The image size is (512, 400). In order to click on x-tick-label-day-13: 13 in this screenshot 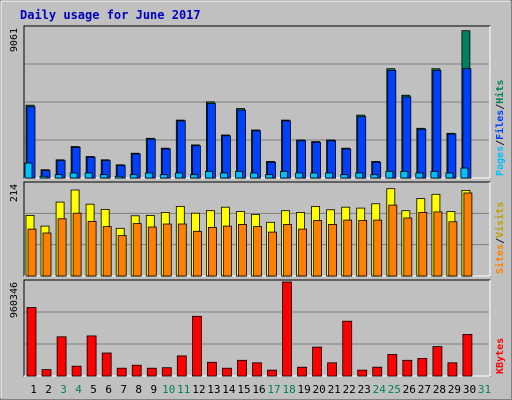, I will do `click(213, 389)`.